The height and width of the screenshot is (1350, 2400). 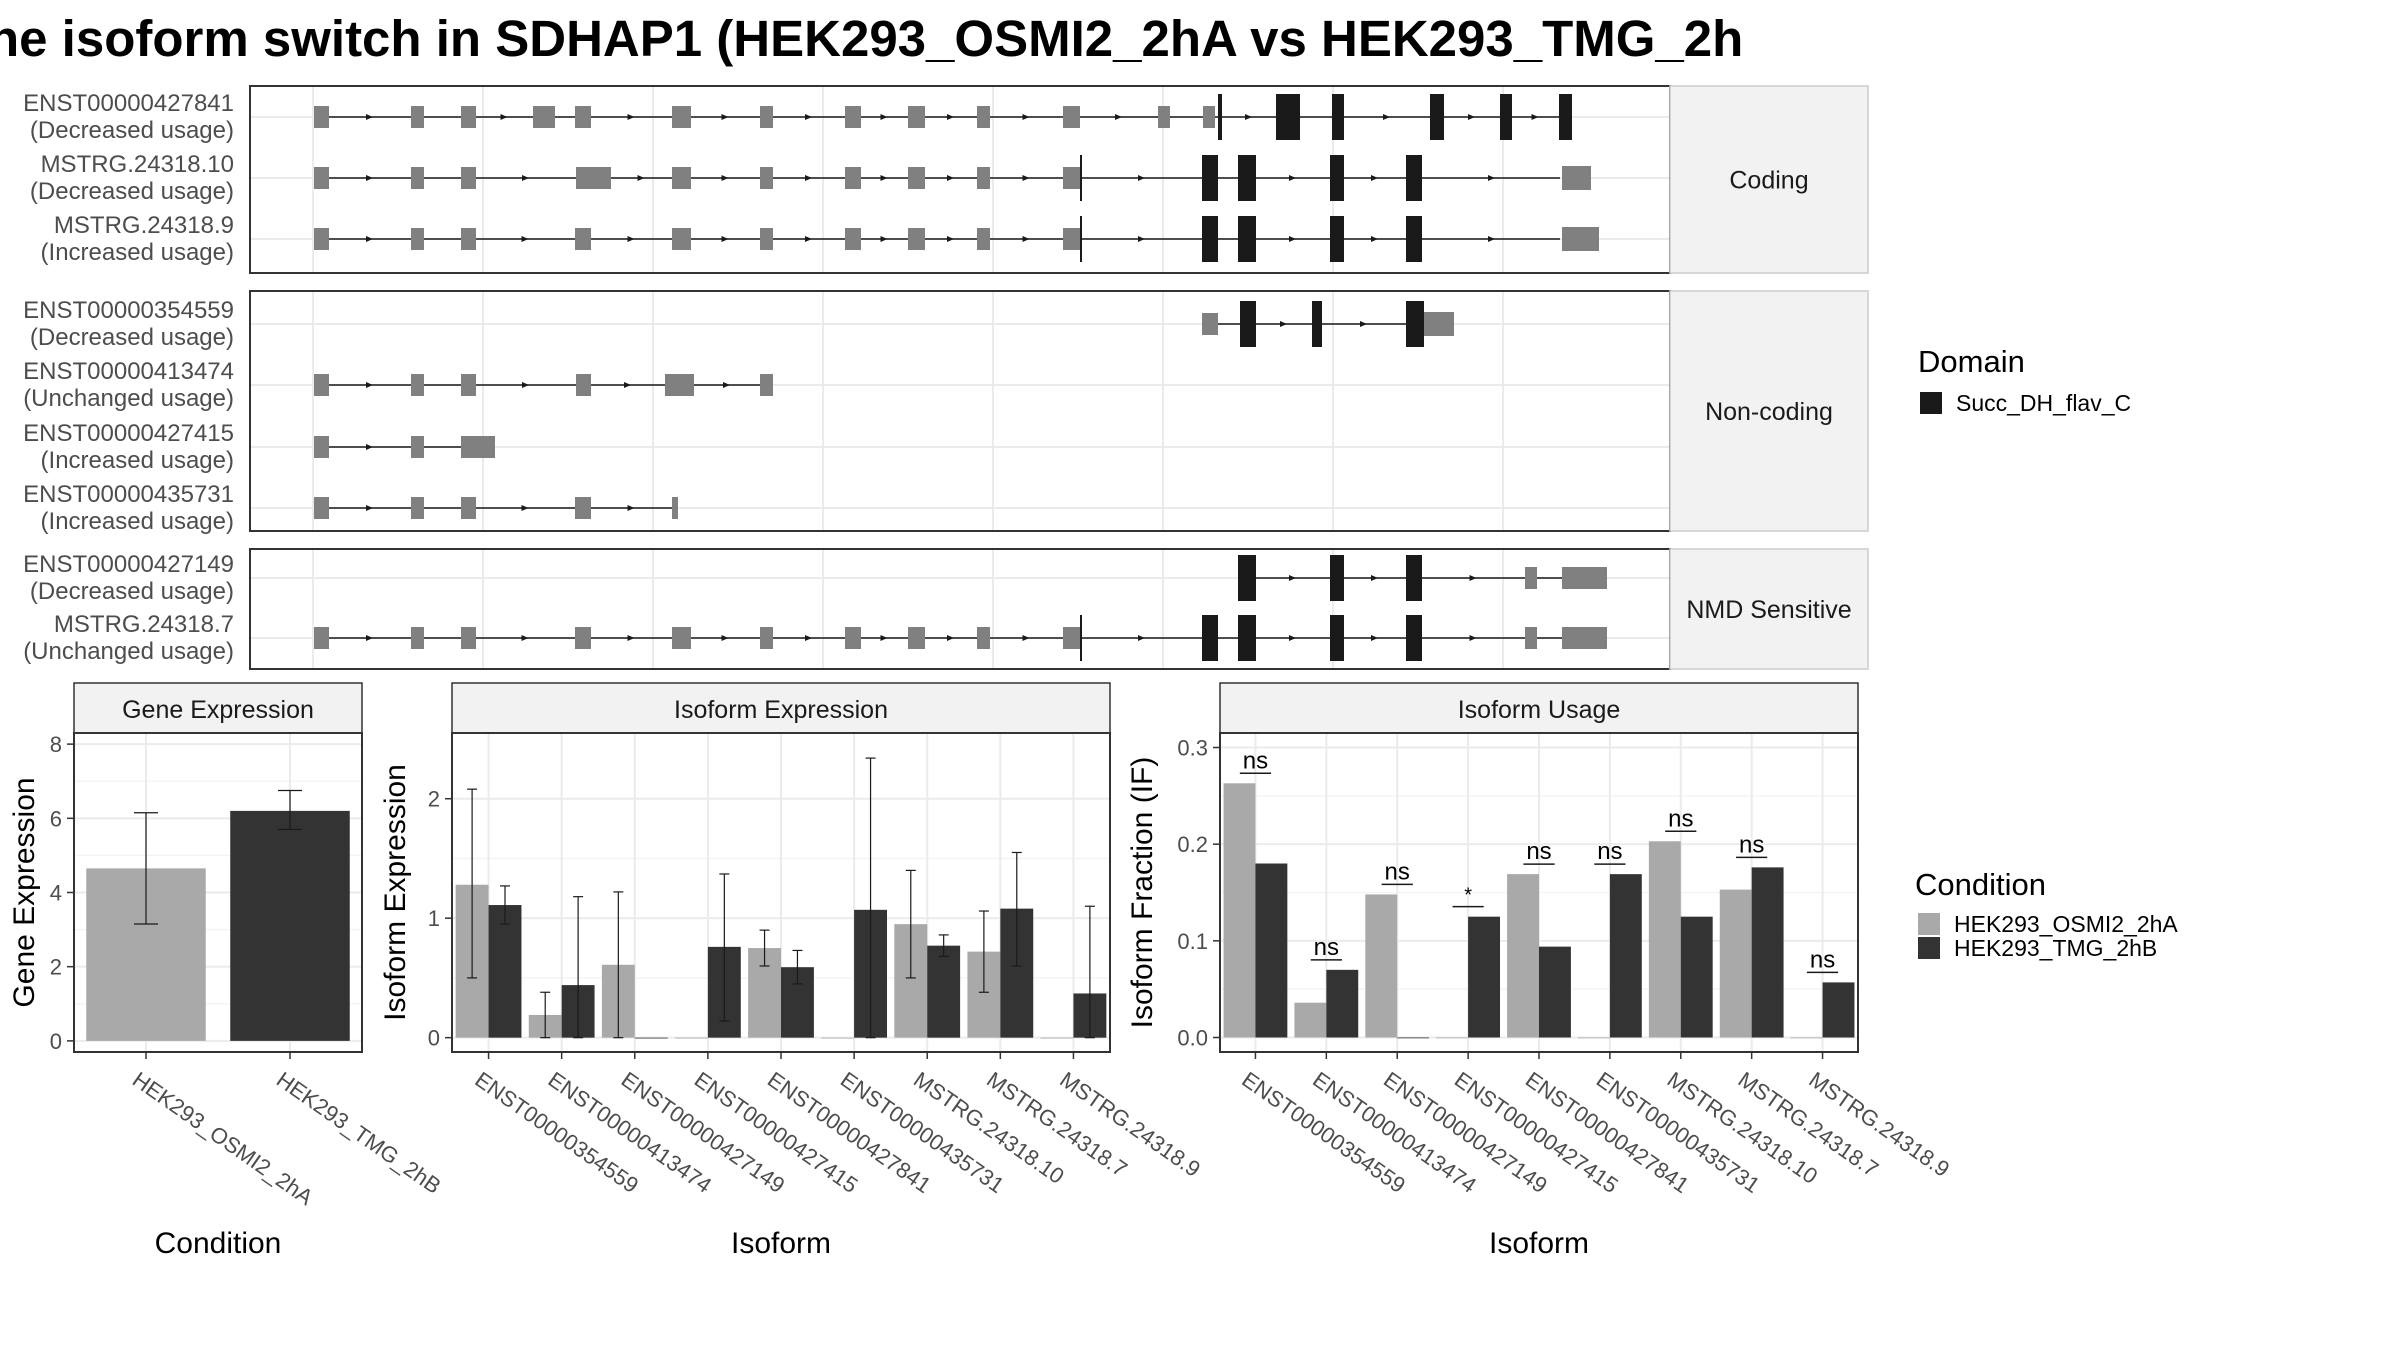 What do you see at coordinates (128, 371) in the screenshot?
I see `transcript-id-label: ENST00000413474` at bounding box center [128, 371].